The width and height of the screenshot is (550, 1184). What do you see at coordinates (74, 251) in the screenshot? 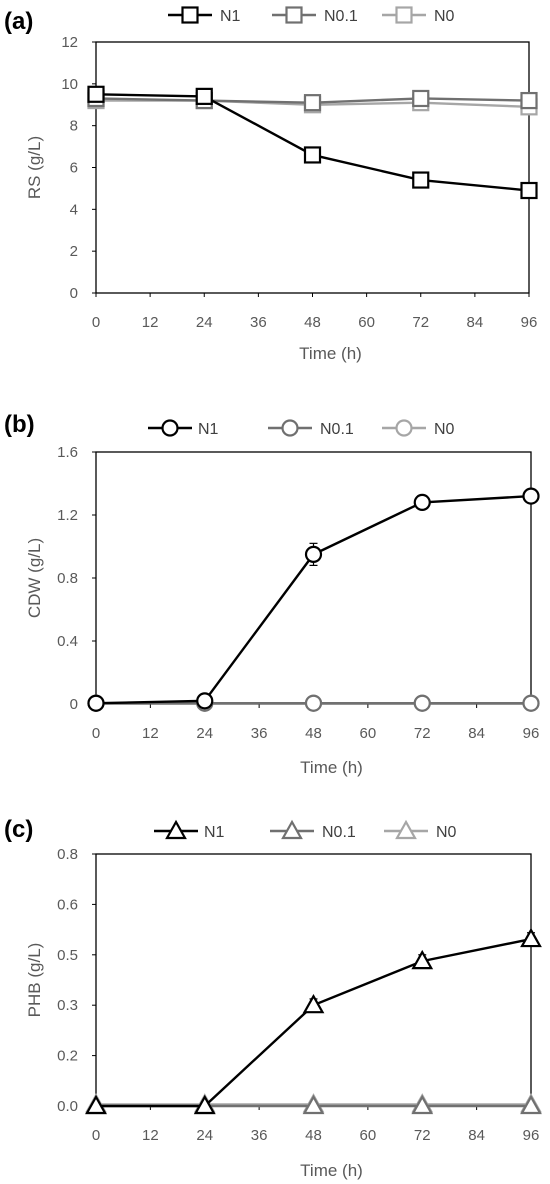
I see `y-tick-label: 2` at bounding box center [74, 251].